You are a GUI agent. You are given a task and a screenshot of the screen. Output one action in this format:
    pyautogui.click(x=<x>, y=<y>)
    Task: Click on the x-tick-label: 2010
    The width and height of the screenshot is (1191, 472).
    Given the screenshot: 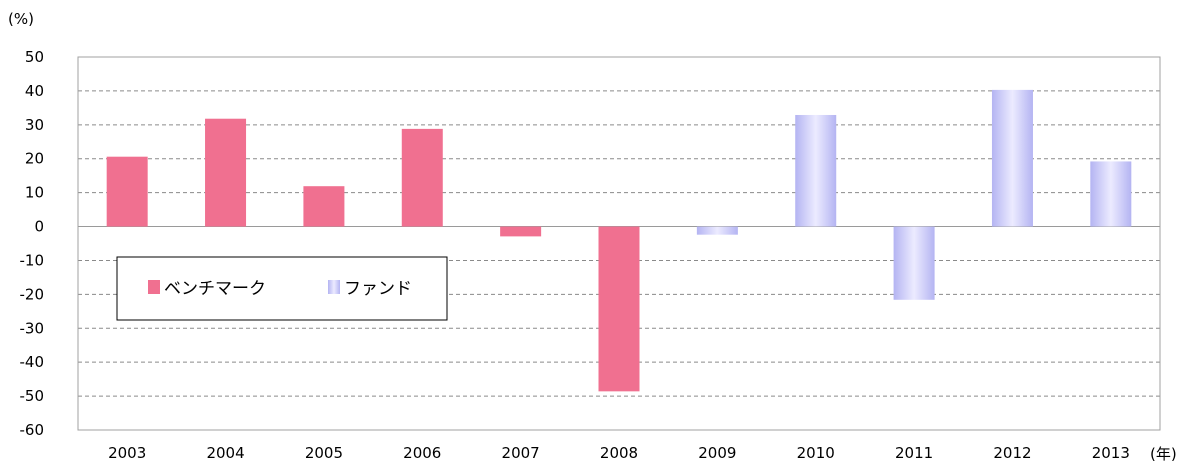 What is the action you would take?
    pyautogui.click(x=816, y=453)
    